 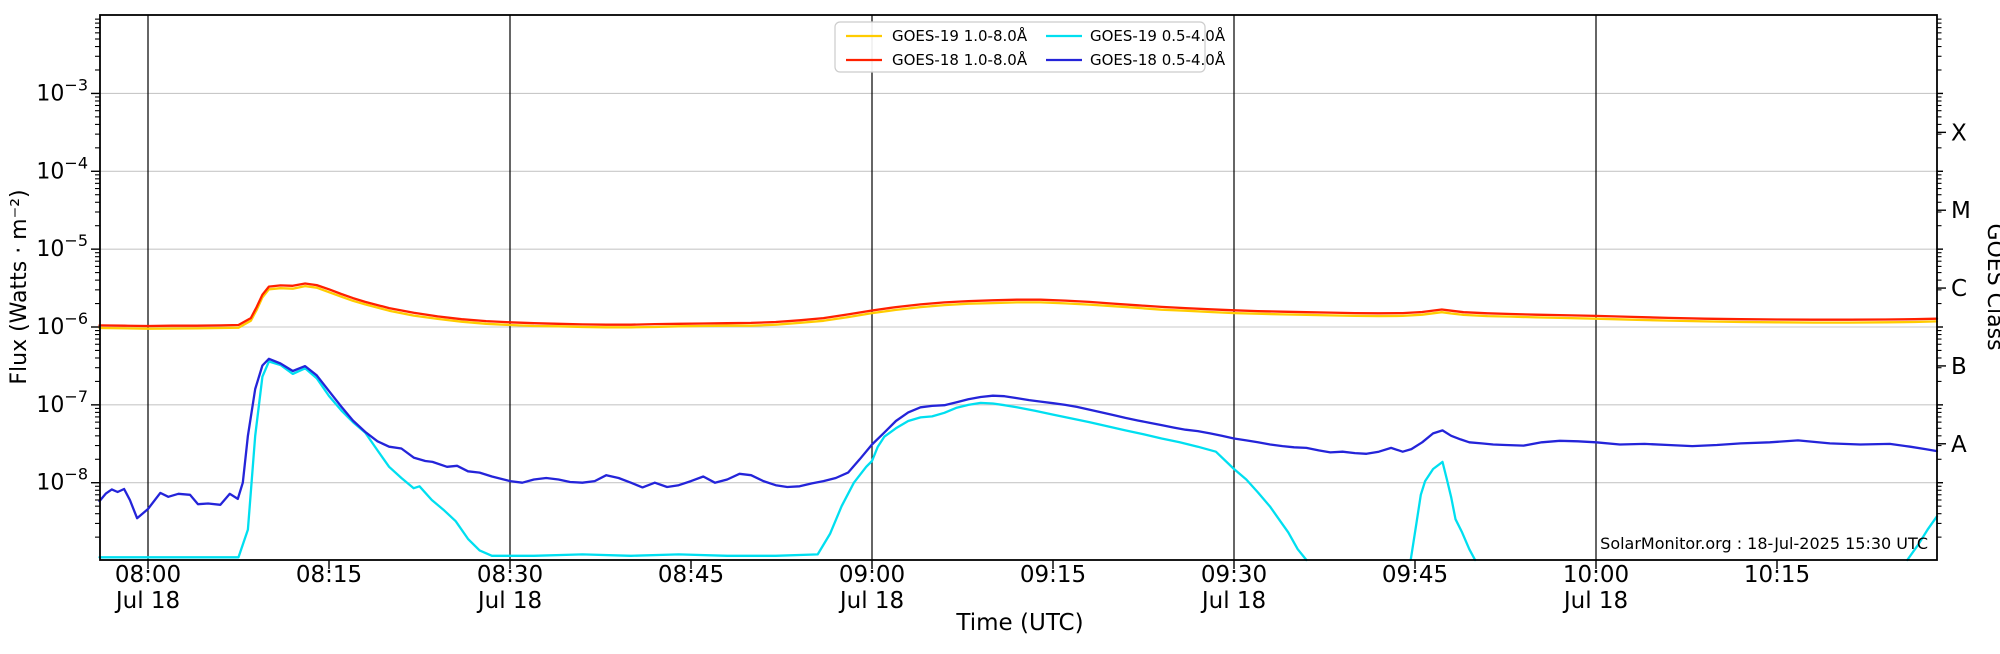 I want to click on x-tick-time-label: 09:30, so click(x=1234, y=575).